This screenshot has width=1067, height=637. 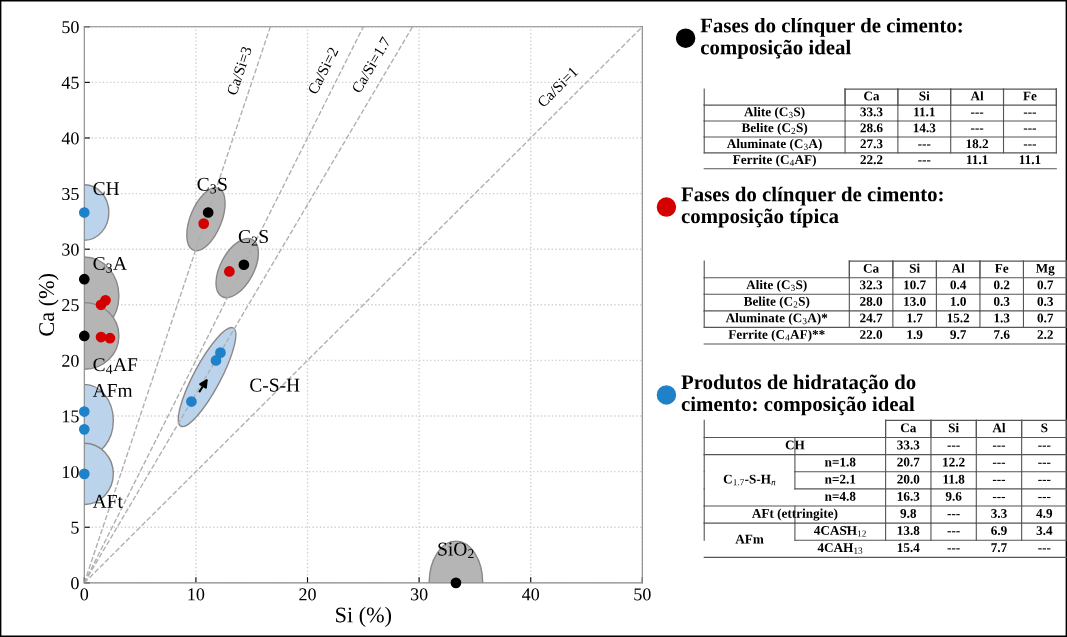 I want to click on category-label: Fe, so click(x=1001, y=268).